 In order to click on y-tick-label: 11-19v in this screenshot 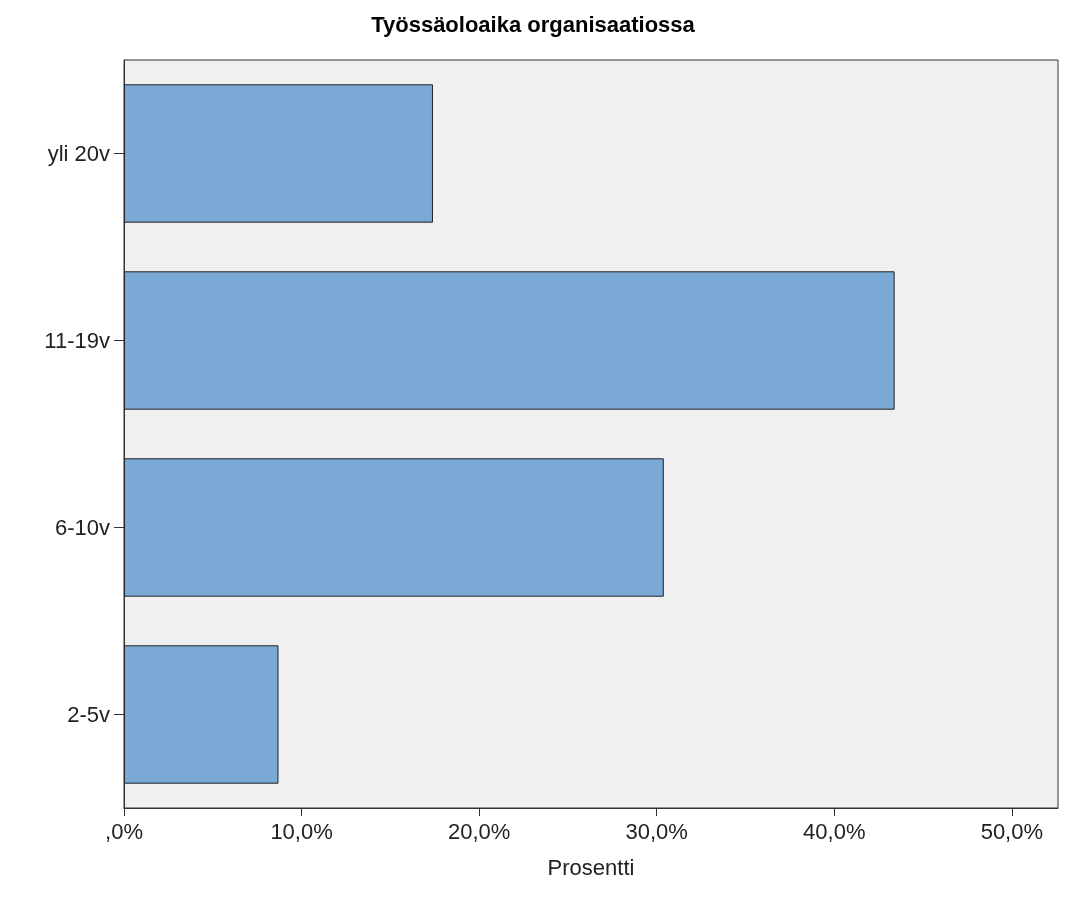, I will do `click(77, 340)`.